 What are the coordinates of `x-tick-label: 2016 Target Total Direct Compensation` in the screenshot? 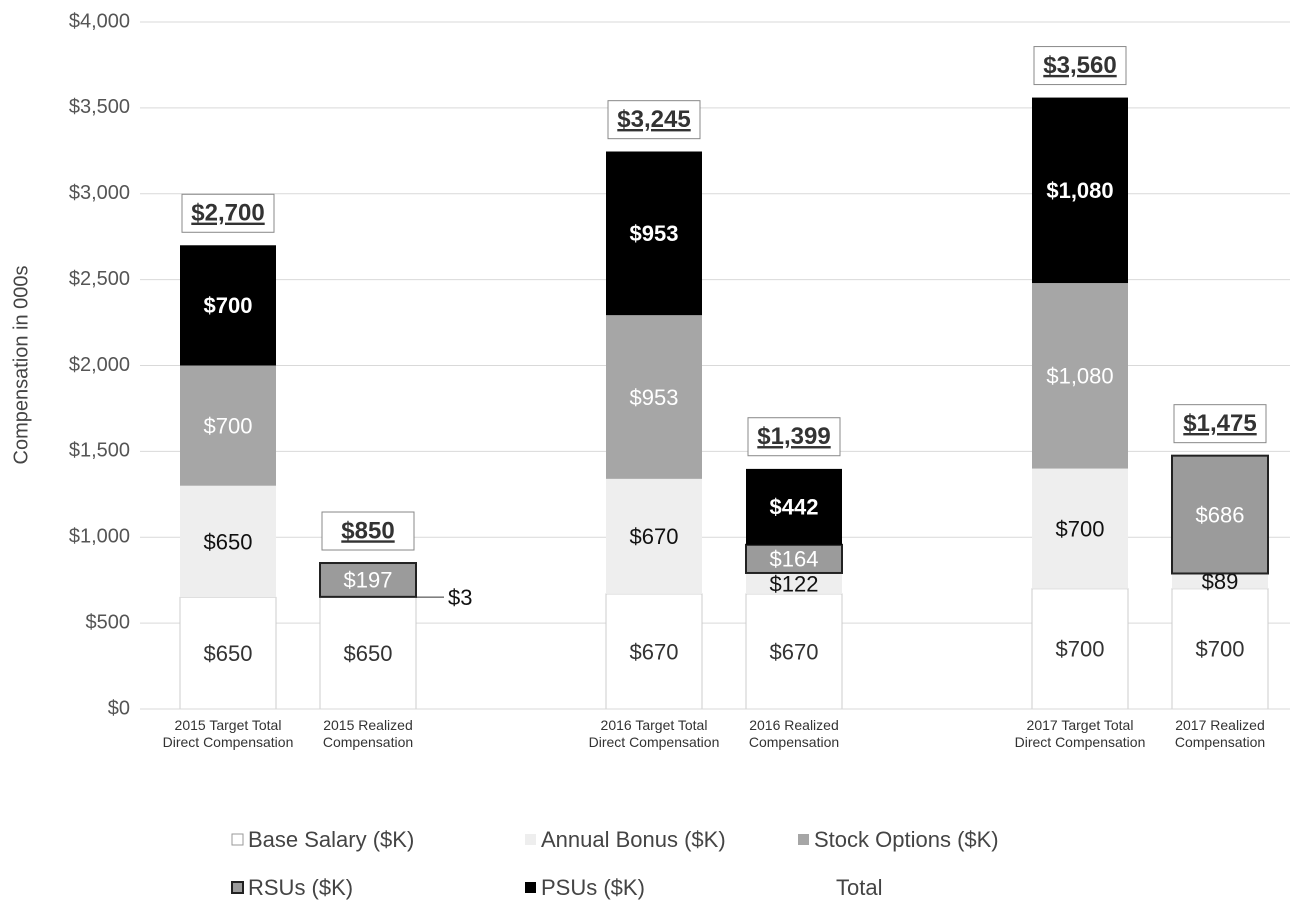 It's located at (654, 733).